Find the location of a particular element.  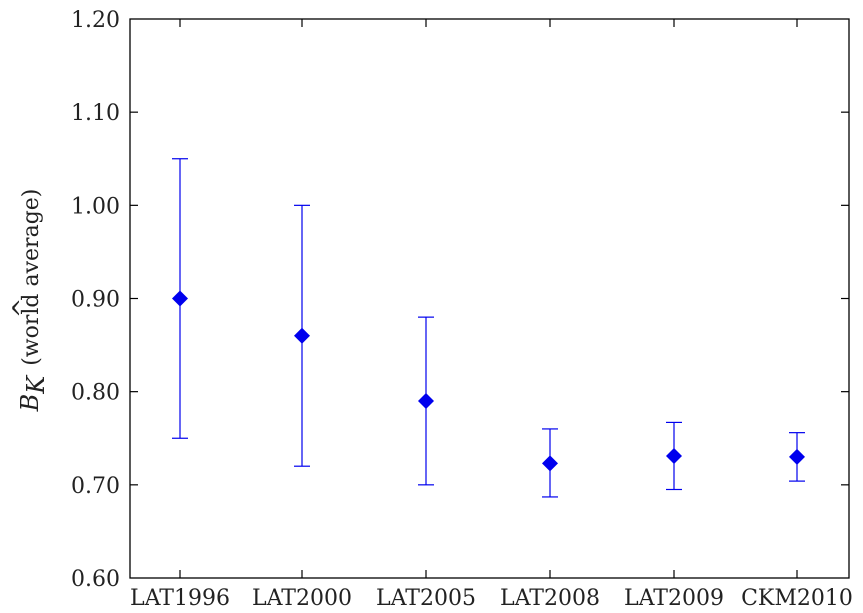

x-tick-label: CKM2010 is located at coordinates (797, 598).